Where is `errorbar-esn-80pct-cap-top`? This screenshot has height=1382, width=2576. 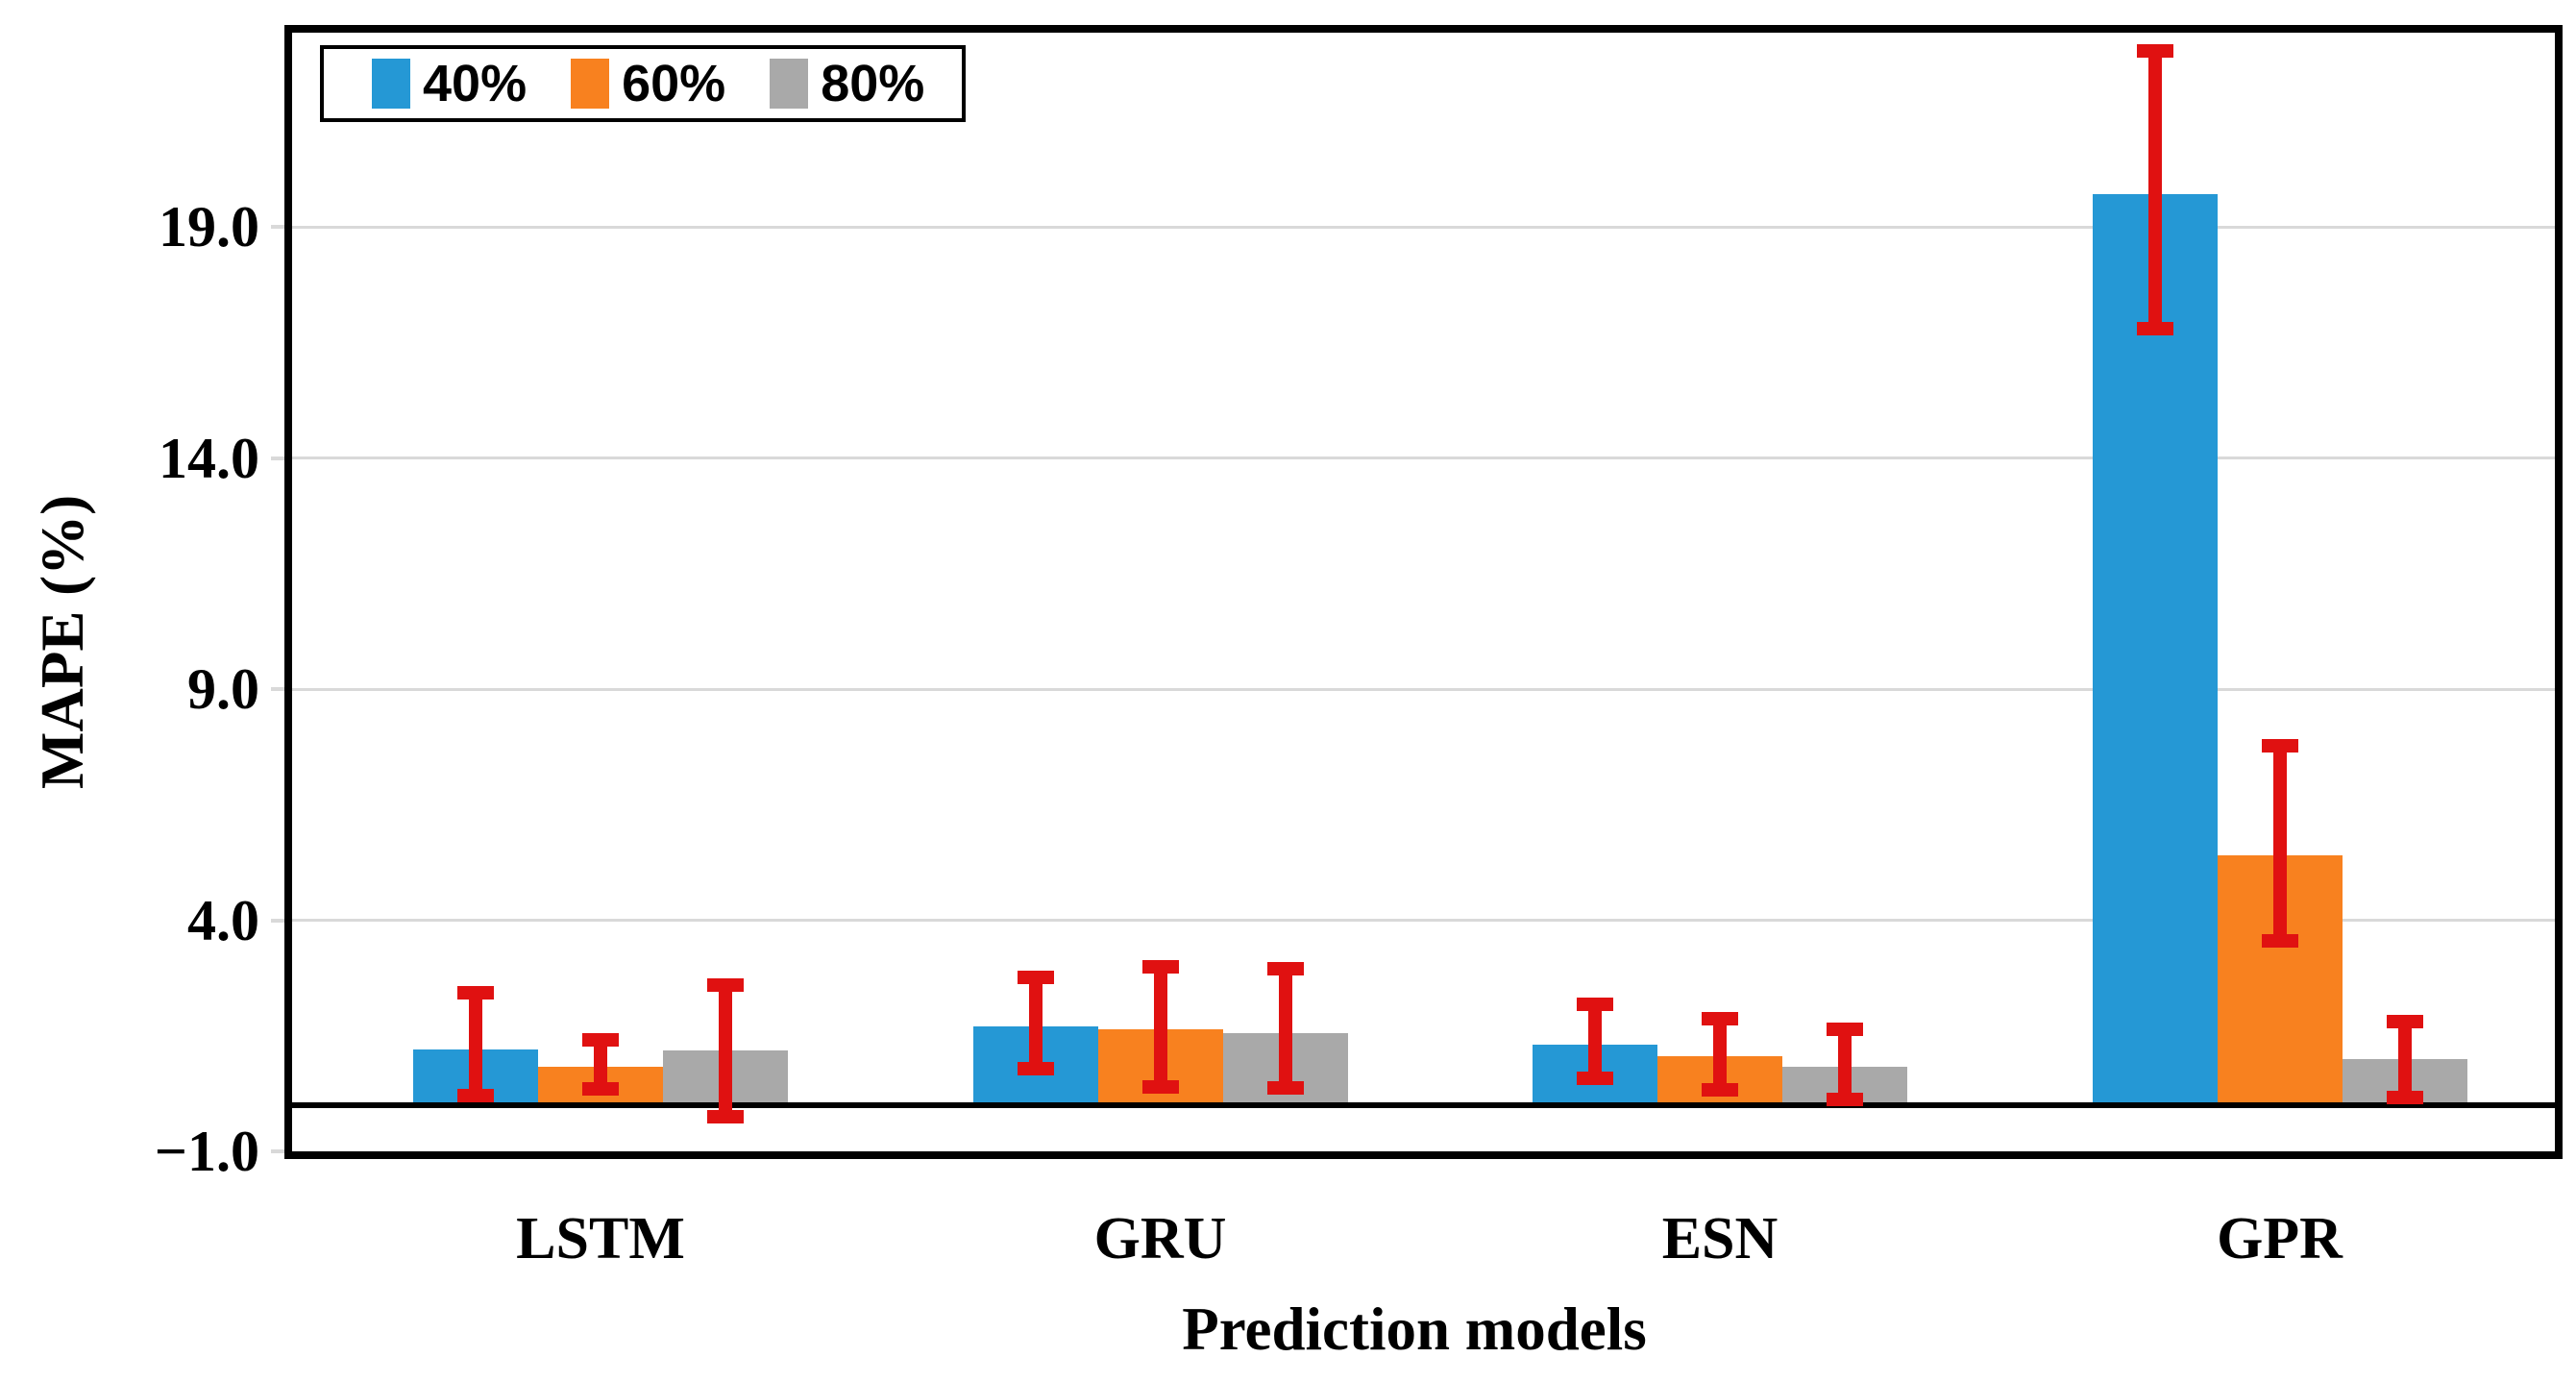 errorbar-esn-80pct-cap-top is located at coordinates (1845, 1030).